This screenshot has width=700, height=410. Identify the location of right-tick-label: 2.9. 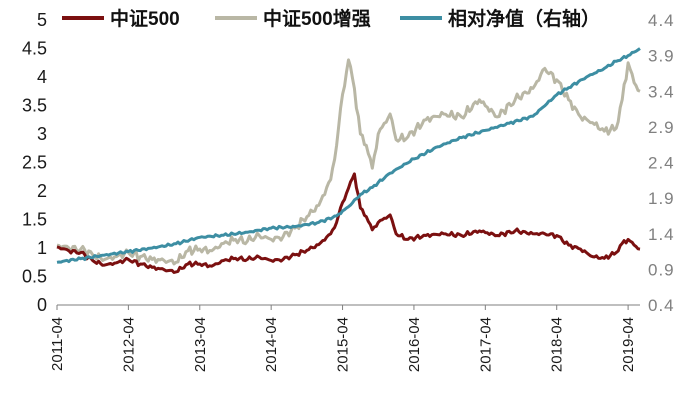
(661, 127).